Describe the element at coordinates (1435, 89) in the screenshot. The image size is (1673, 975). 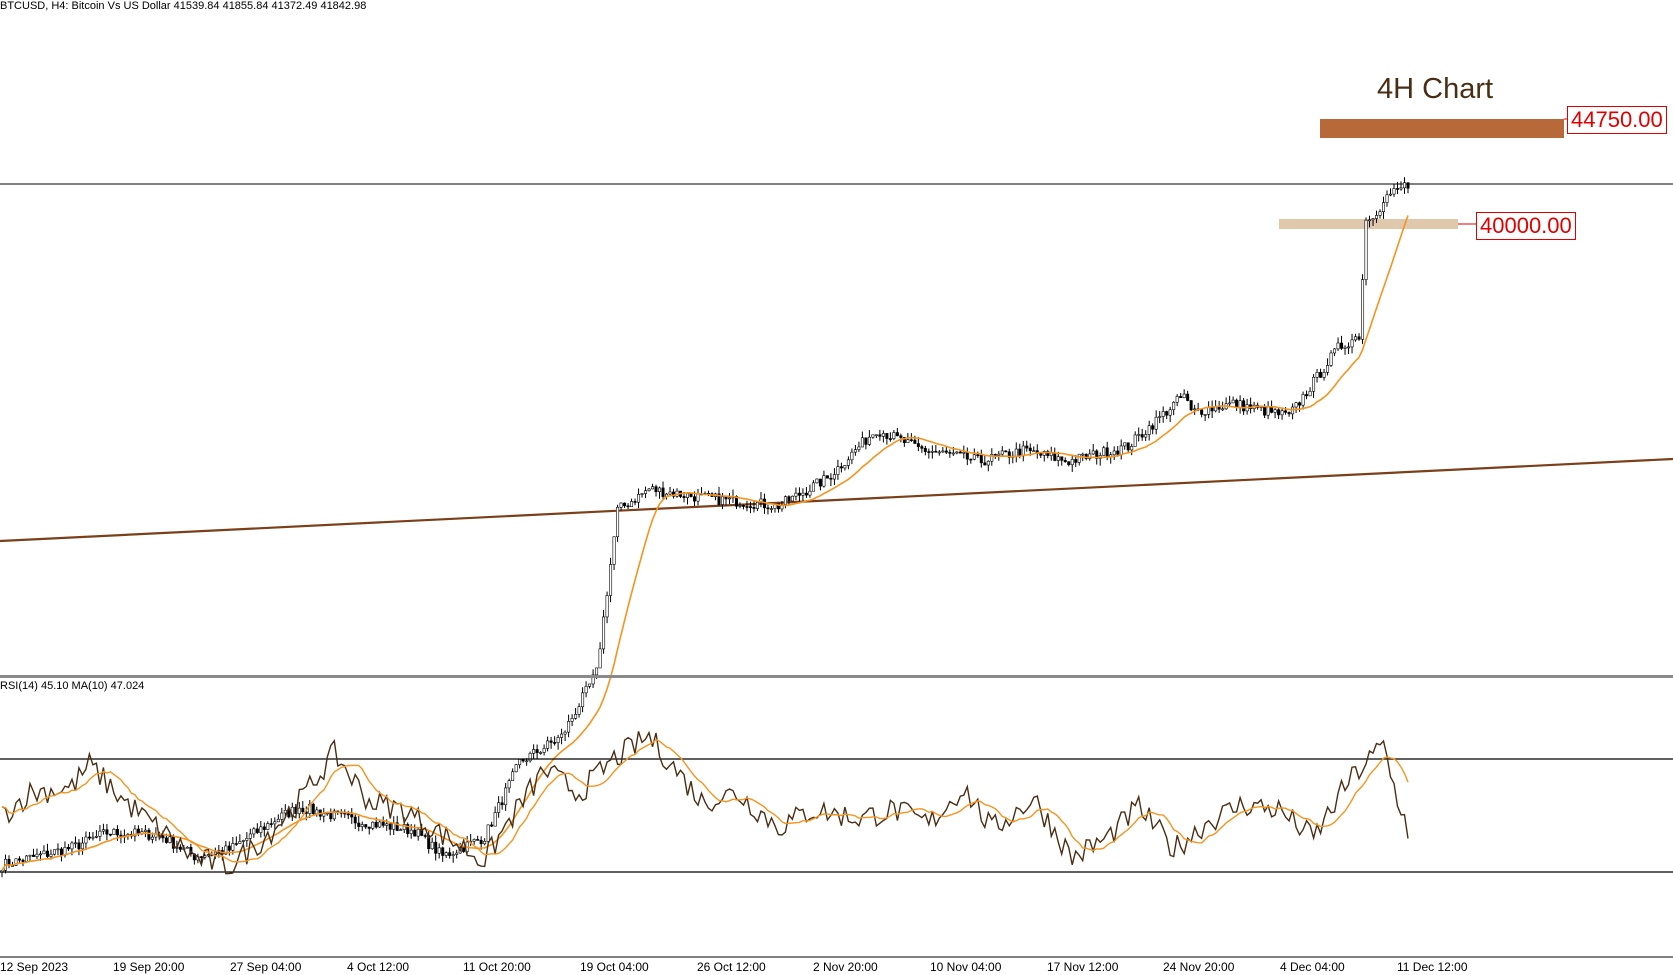
I see `chart-title: 4H Chart` at that location.